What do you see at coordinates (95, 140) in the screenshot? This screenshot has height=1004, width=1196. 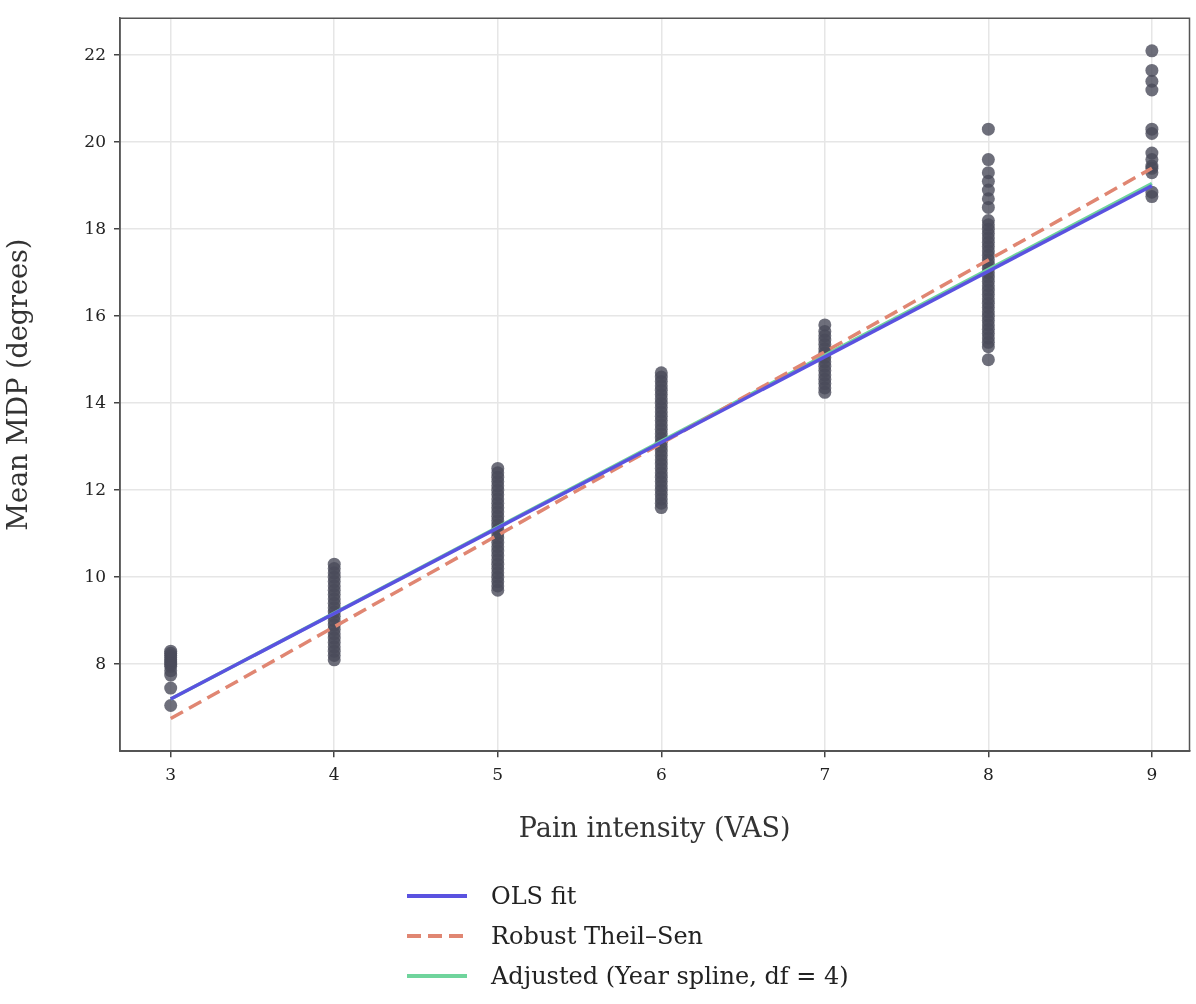 I see `y-tick-label: 20` at bounding box center [95, 140].